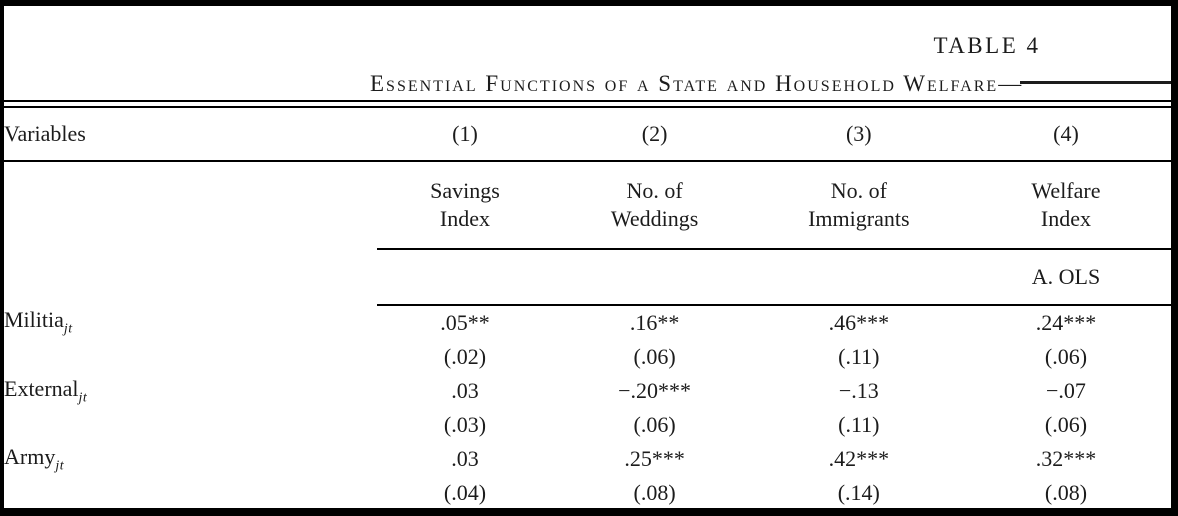 The width and height of the screenshot is (1178, 516). I want to click on coefficient-cell: .24***, so click(1066, 322).